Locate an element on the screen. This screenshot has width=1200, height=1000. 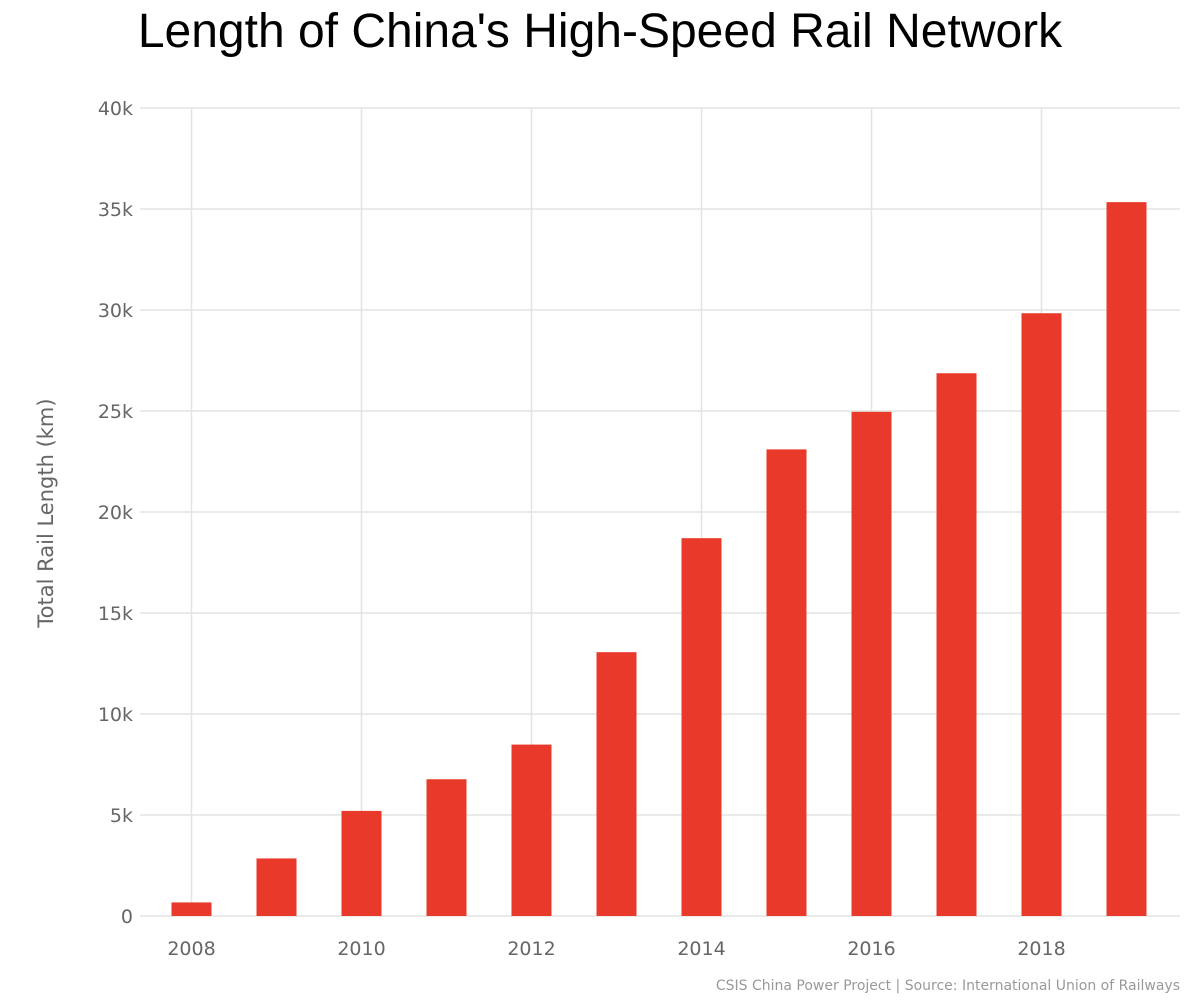
x-tick-label: 2012 is located at coordinates (531, 949).